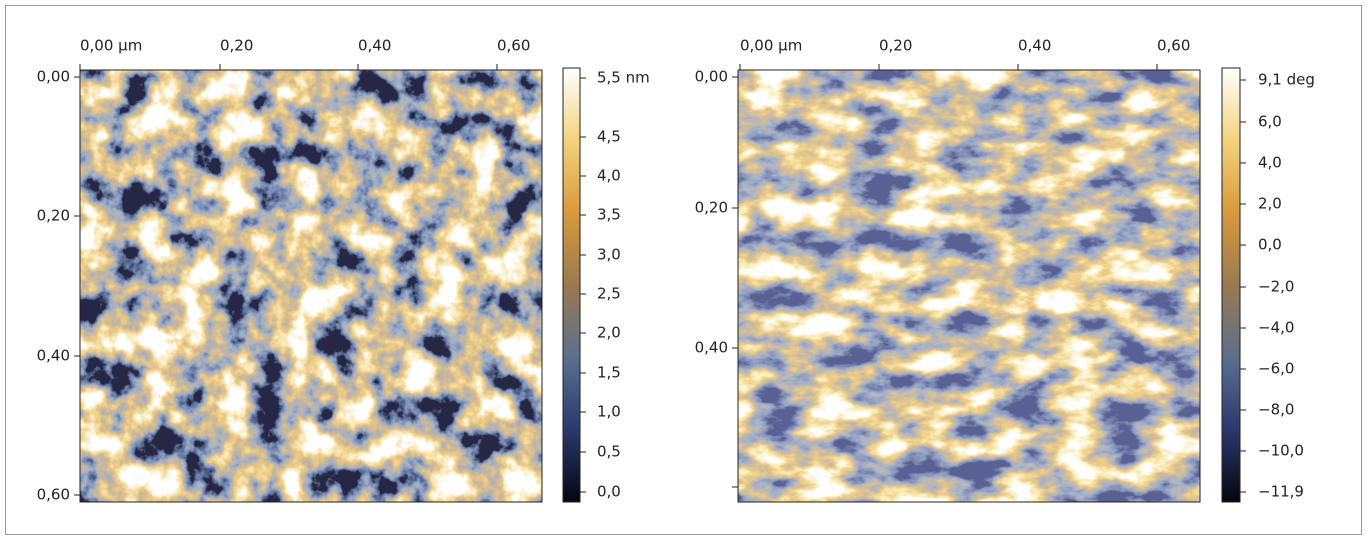  I want to click on colorbar-tick-label: 6,0, so click(1270, 122).